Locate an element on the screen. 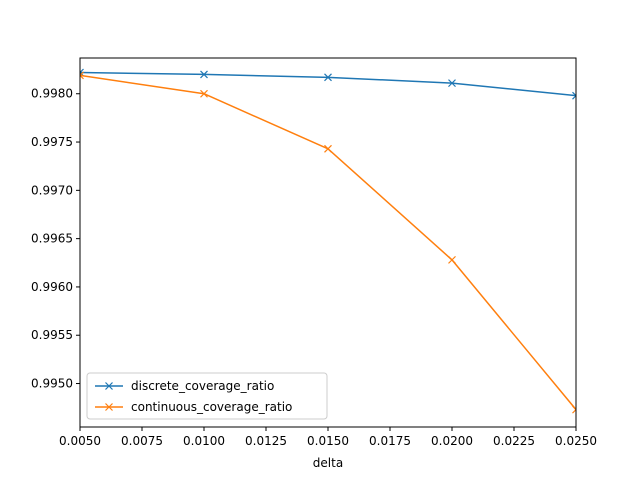 This screenshot has width=640, height=480. x-tick-label: 0.0125 is located at coordinates (266, 441).